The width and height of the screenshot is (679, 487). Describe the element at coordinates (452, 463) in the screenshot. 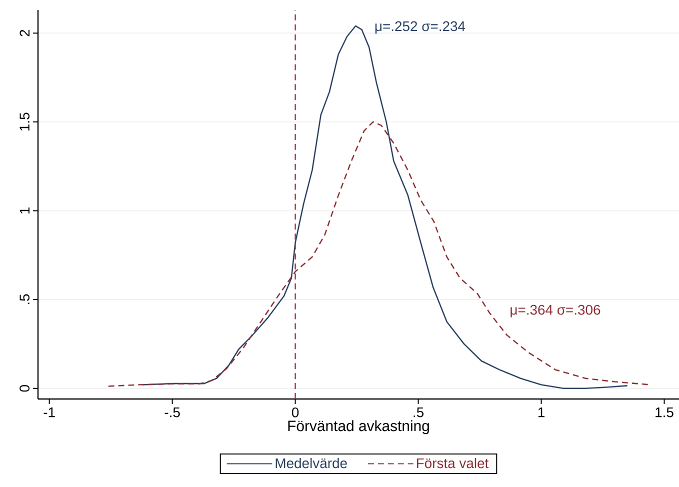

I see `legend-label: Första valet` at that location.